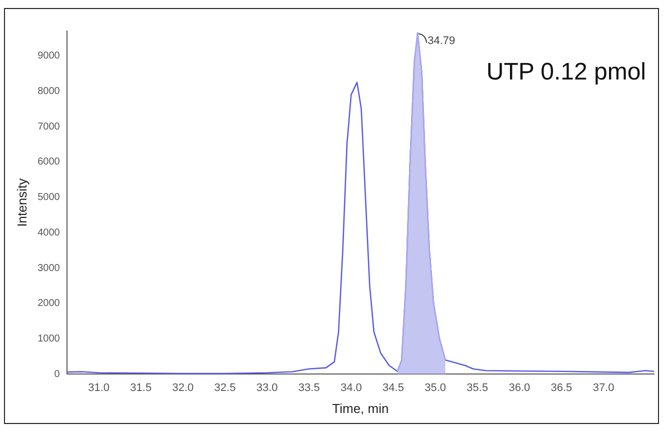  Describe the element at coordinates (49, 339) in the screenshot. I see `y-tick-label: 1000` at that location.